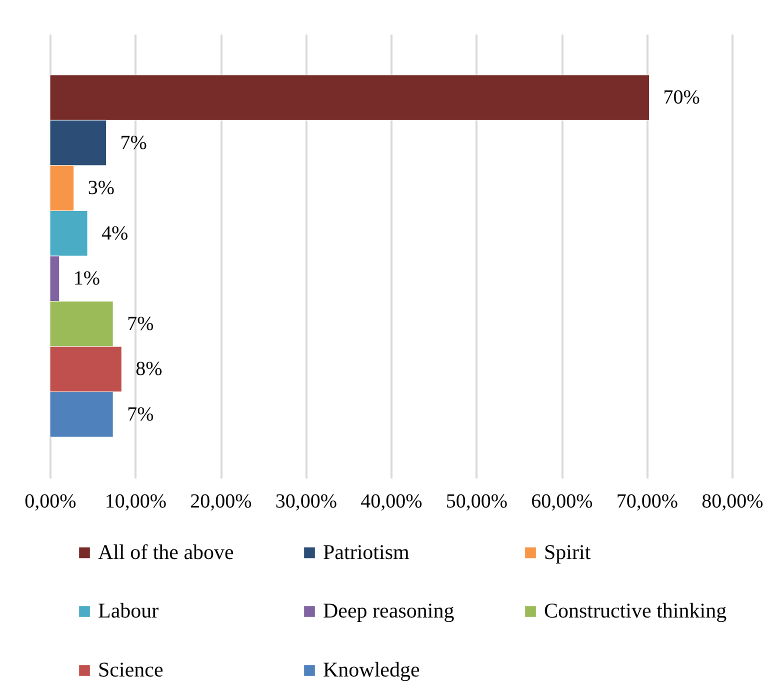  Describe the element at coordinates (366, 552) in the screenshot. I see `legend-label: Patriotism` at that location.